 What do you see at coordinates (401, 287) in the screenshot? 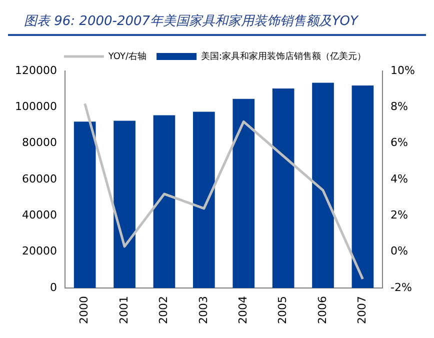
I see `y2-tick-label: -2%` at bounding box center [401, 287].